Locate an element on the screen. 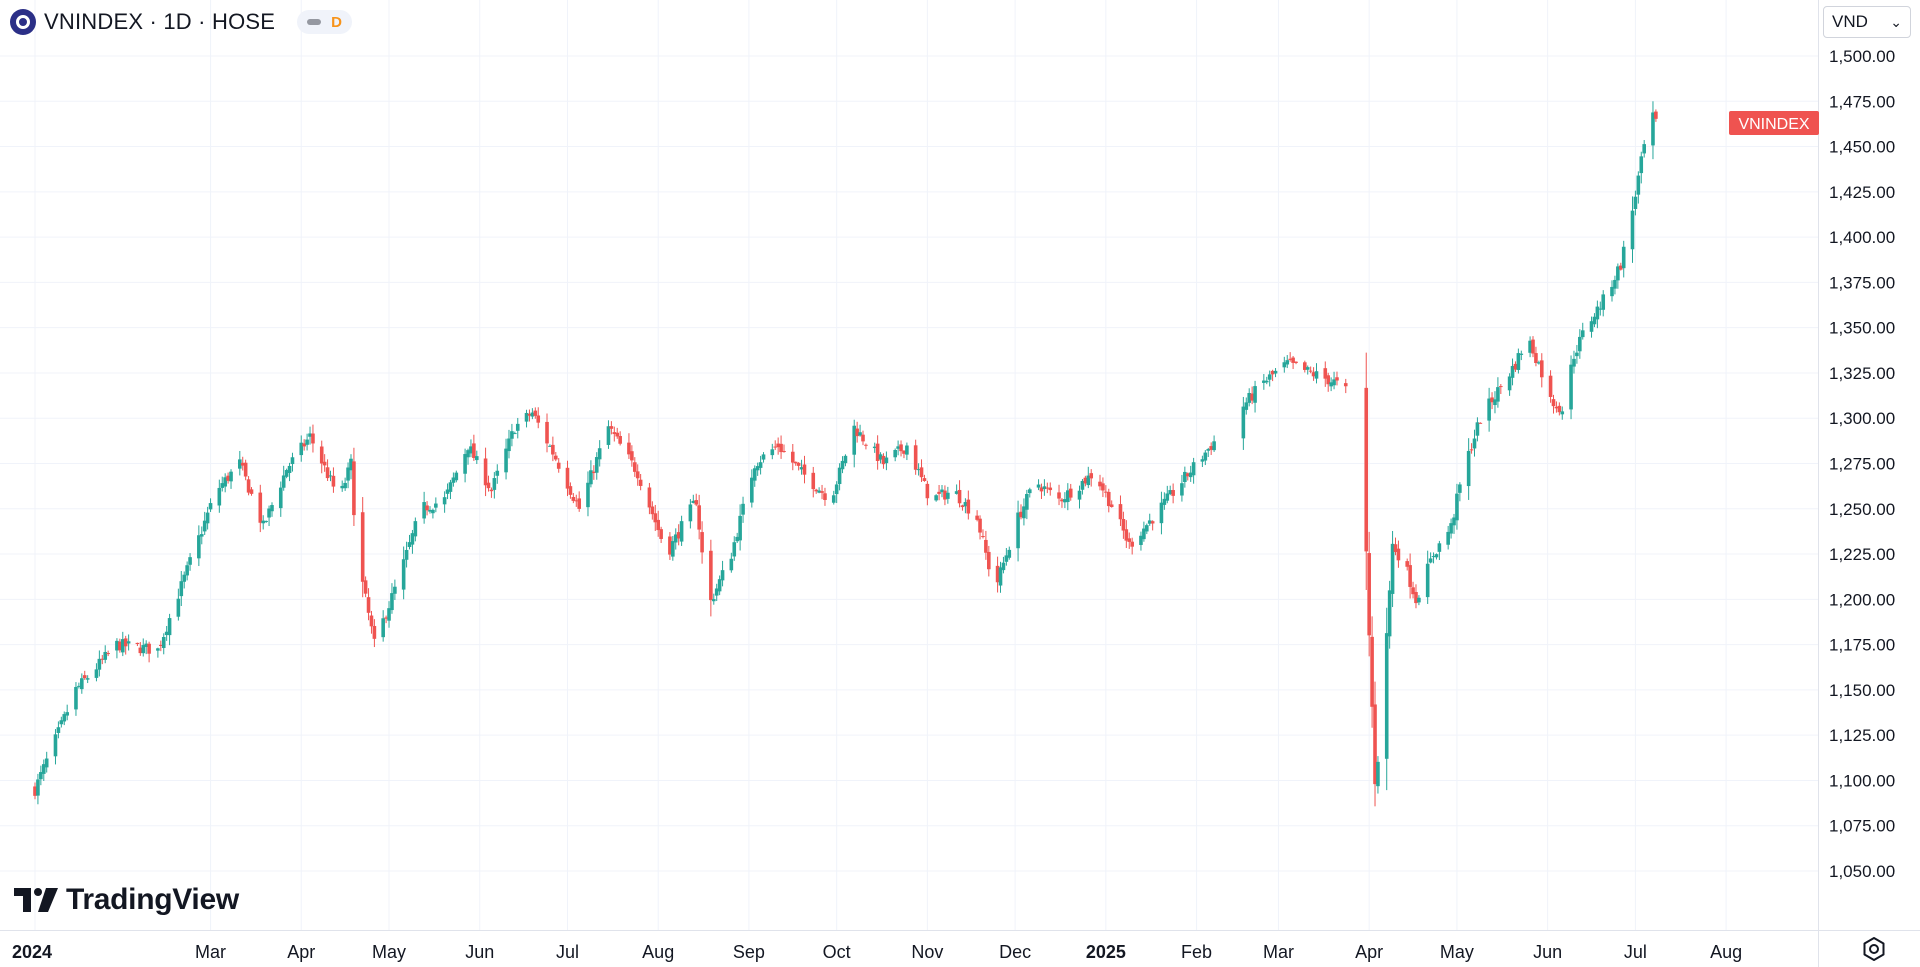 This screenshot has height=967, width=1920. x-tick-label: Feb is located at coordinates (1196, 952).